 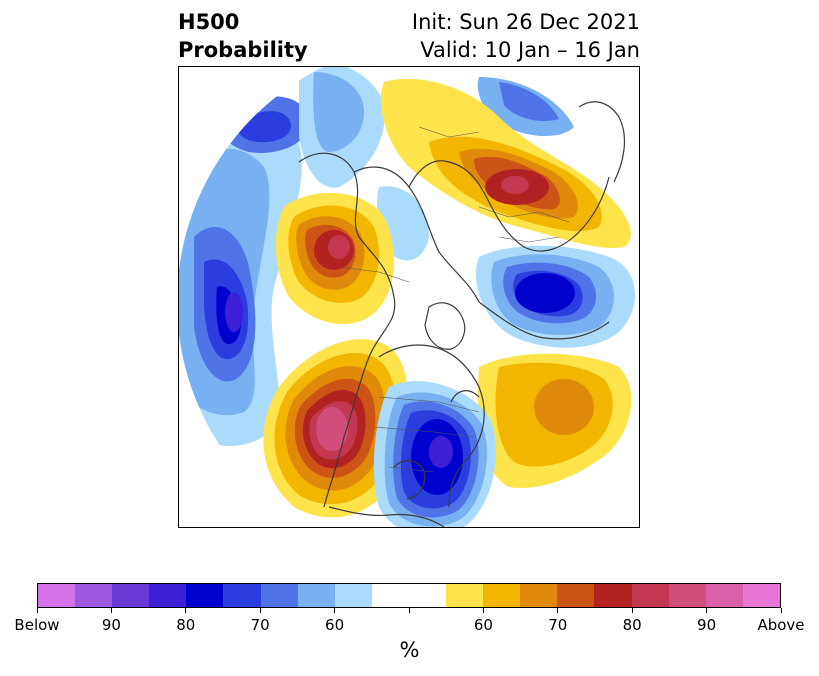 What do you see at coordinates (555, 420) in the screenshot?
I see `anomaly-above-atlantic` at bounding box center [555, 420].